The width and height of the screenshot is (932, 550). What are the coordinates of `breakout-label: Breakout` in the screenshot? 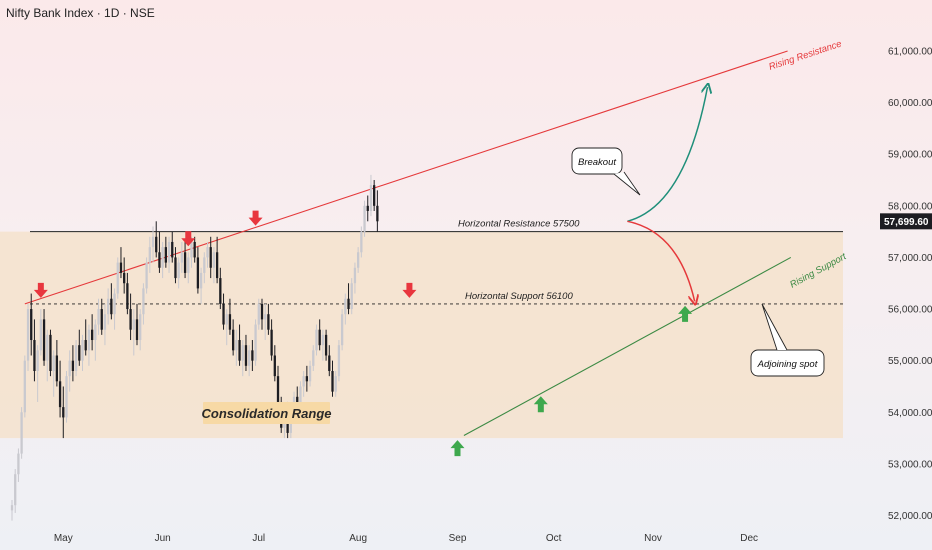 It's located at (597, 162).